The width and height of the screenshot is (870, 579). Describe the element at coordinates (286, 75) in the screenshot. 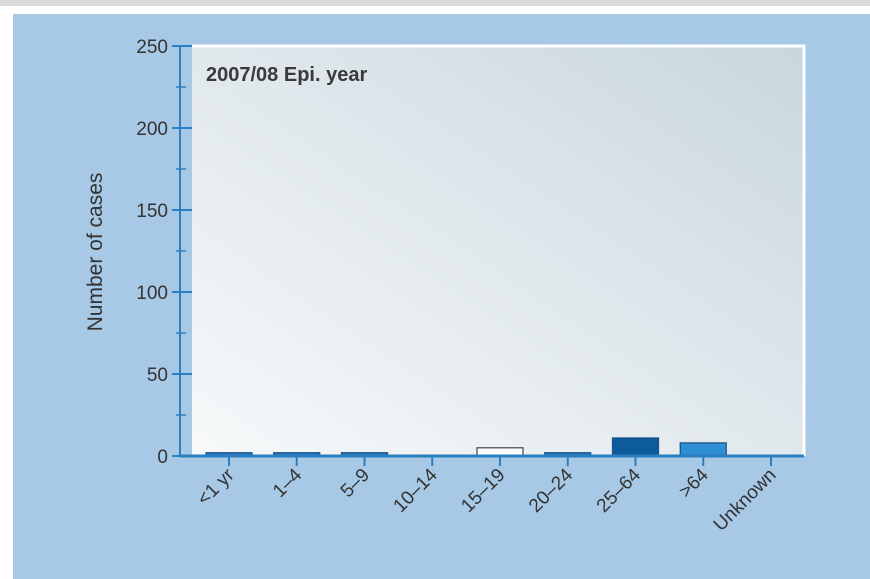

I see `chart-title: 2007/08 Epi. year` at that location.